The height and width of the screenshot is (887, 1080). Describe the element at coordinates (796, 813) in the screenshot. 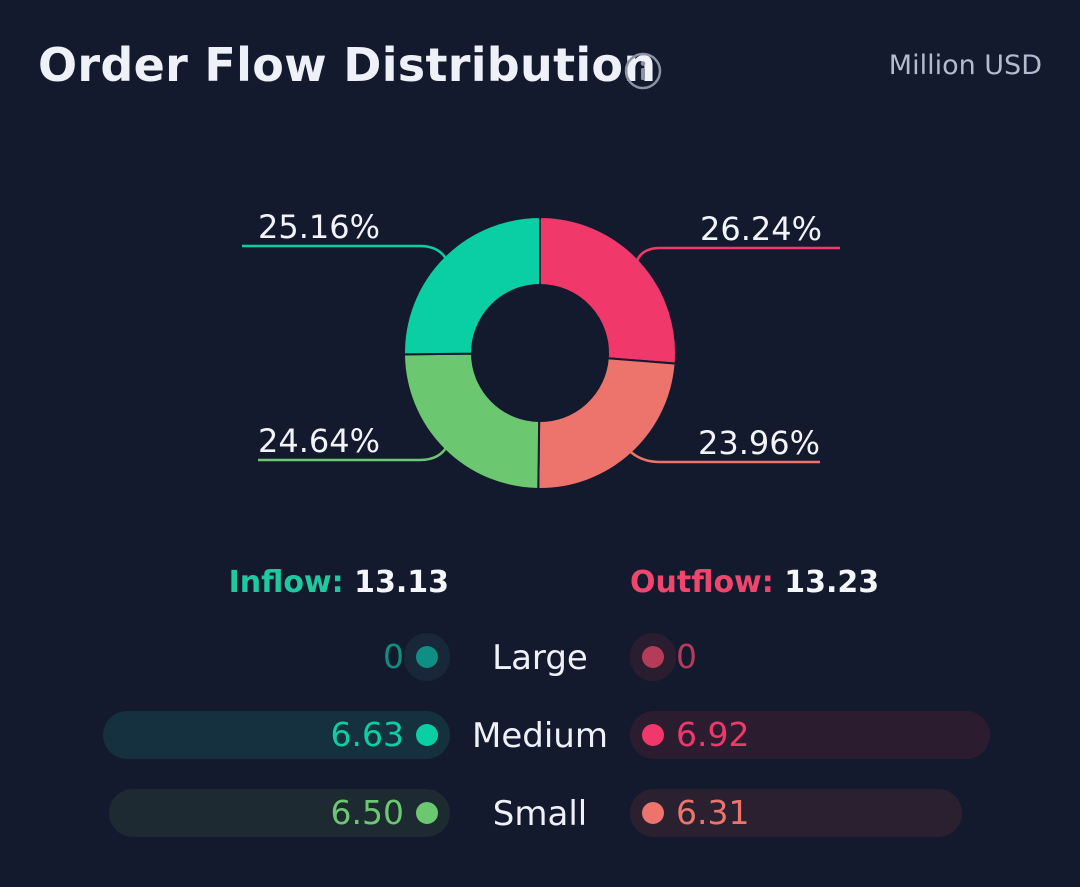

I see `outflow-small-bar: 6.31` at that location.